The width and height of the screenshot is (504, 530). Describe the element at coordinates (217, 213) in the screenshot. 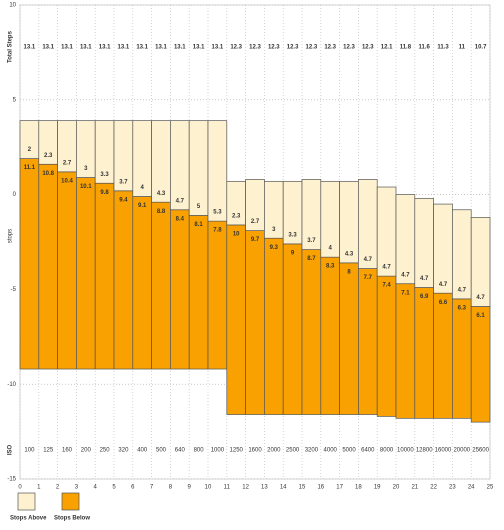

I see `stops-above-label: 5.3` at that location.